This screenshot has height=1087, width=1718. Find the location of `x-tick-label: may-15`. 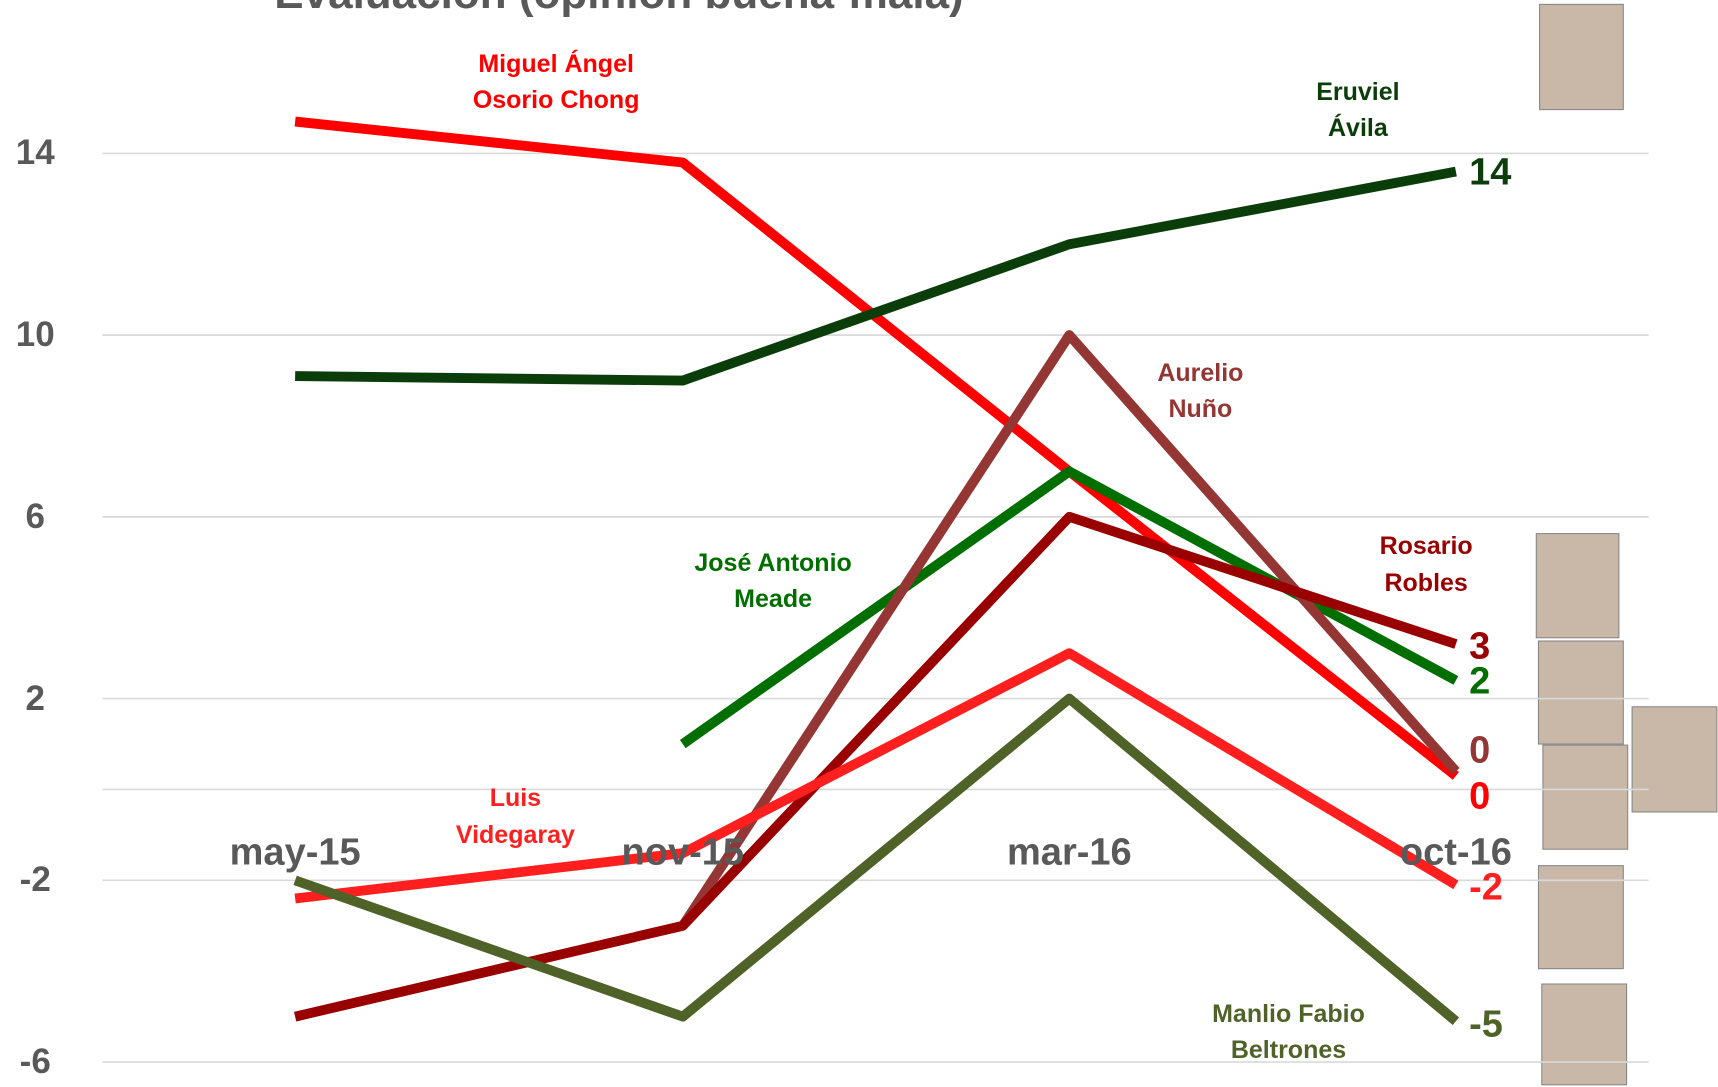

x-tick-label: may-15 is located at coordinates (295, 852).